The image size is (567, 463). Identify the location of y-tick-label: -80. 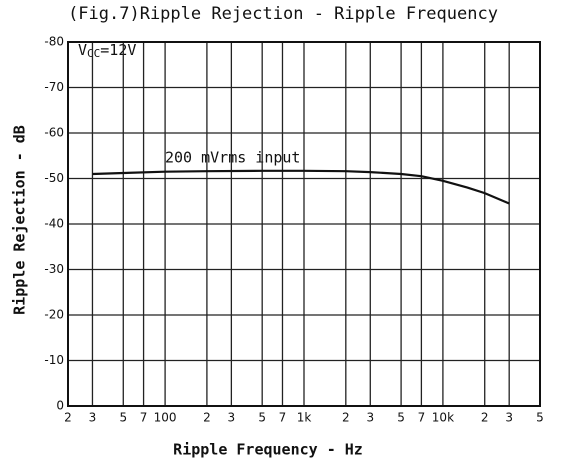
(54, 42).